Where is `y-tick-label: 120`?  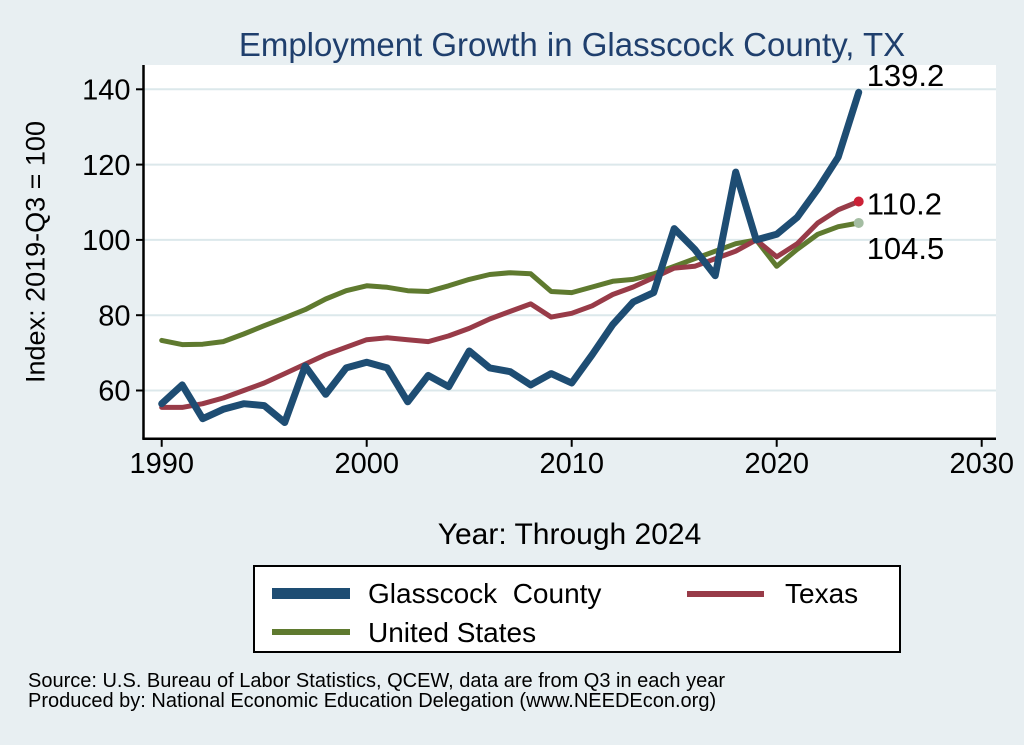 y-tick-label: 120 is located at coordinates (106, 166).